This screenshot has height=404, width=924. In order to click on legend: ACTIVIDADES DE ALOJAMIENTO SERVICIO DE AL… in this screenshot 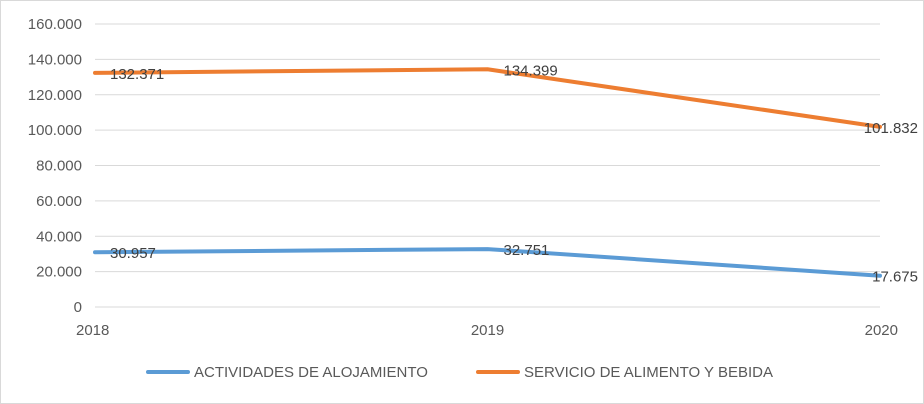, I will do `click(459, 372)`.